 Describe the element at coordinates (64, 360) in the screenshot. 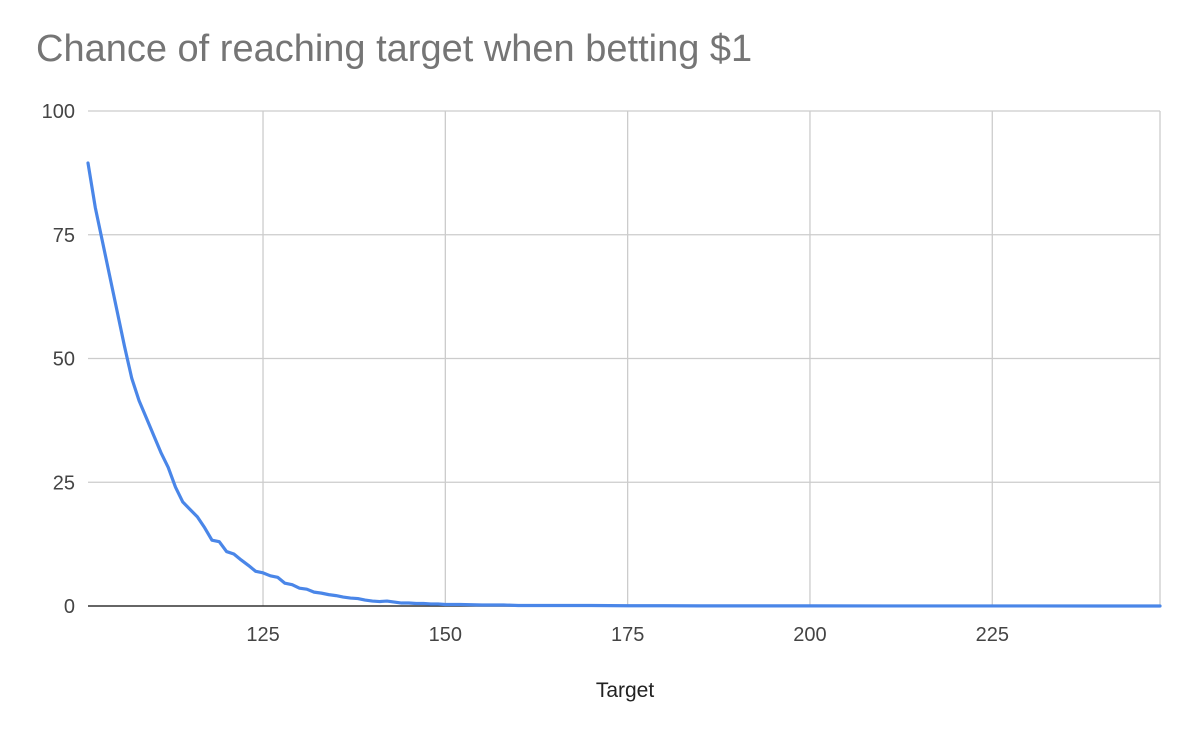

I see `y-tick-label-50: 50` at that location.